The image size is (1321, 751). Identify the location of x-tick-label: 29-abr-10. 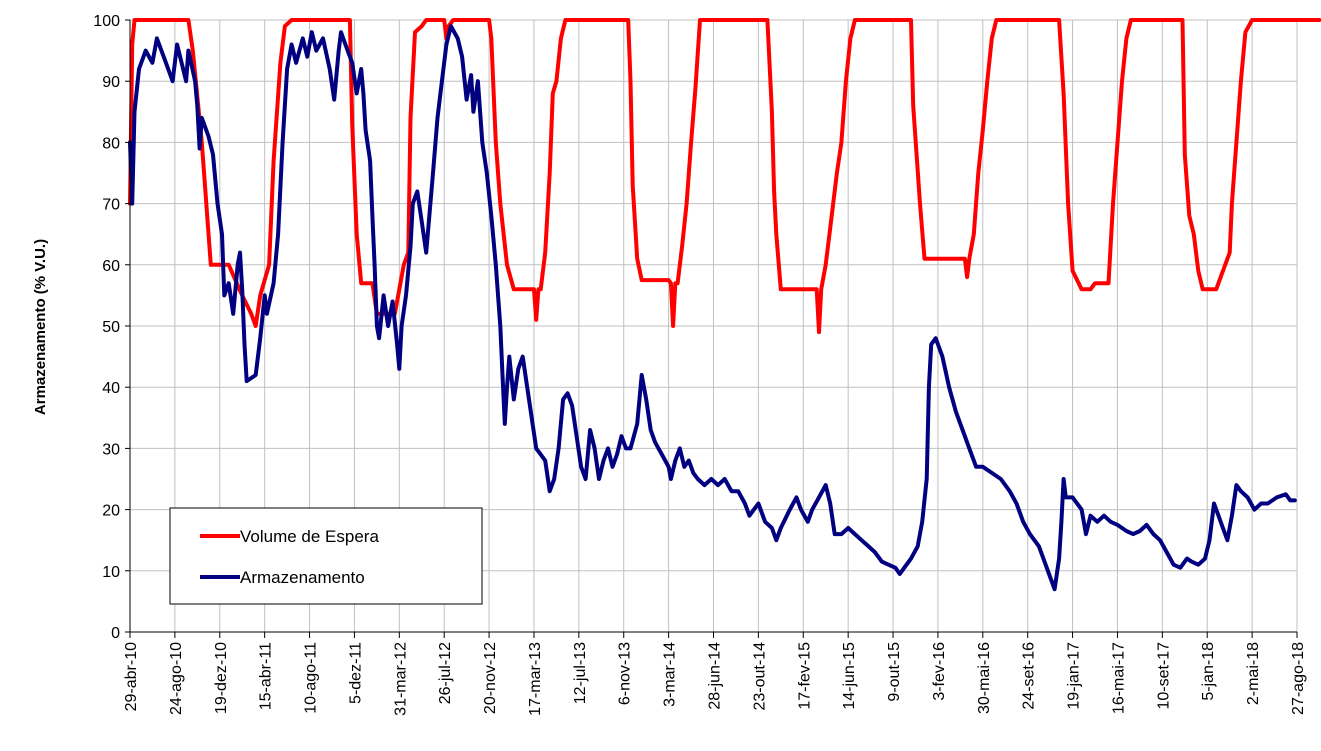
(131, 676).